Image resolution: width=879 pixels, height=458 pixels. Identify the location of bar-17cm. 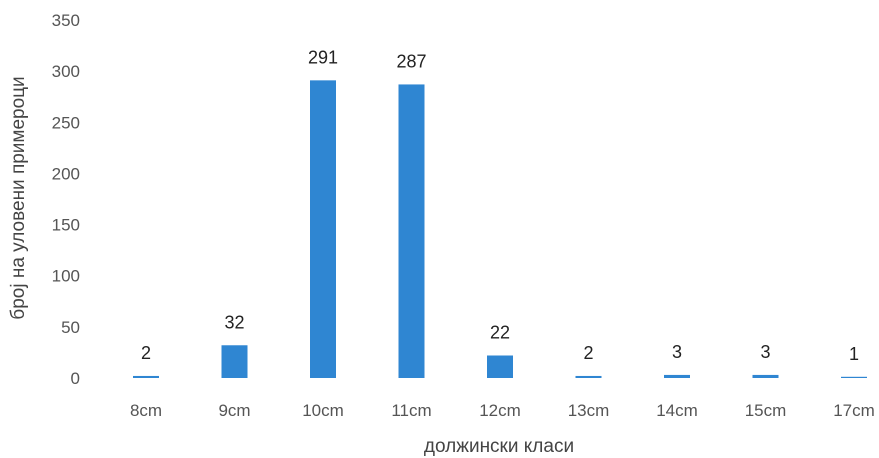
(854, 377).